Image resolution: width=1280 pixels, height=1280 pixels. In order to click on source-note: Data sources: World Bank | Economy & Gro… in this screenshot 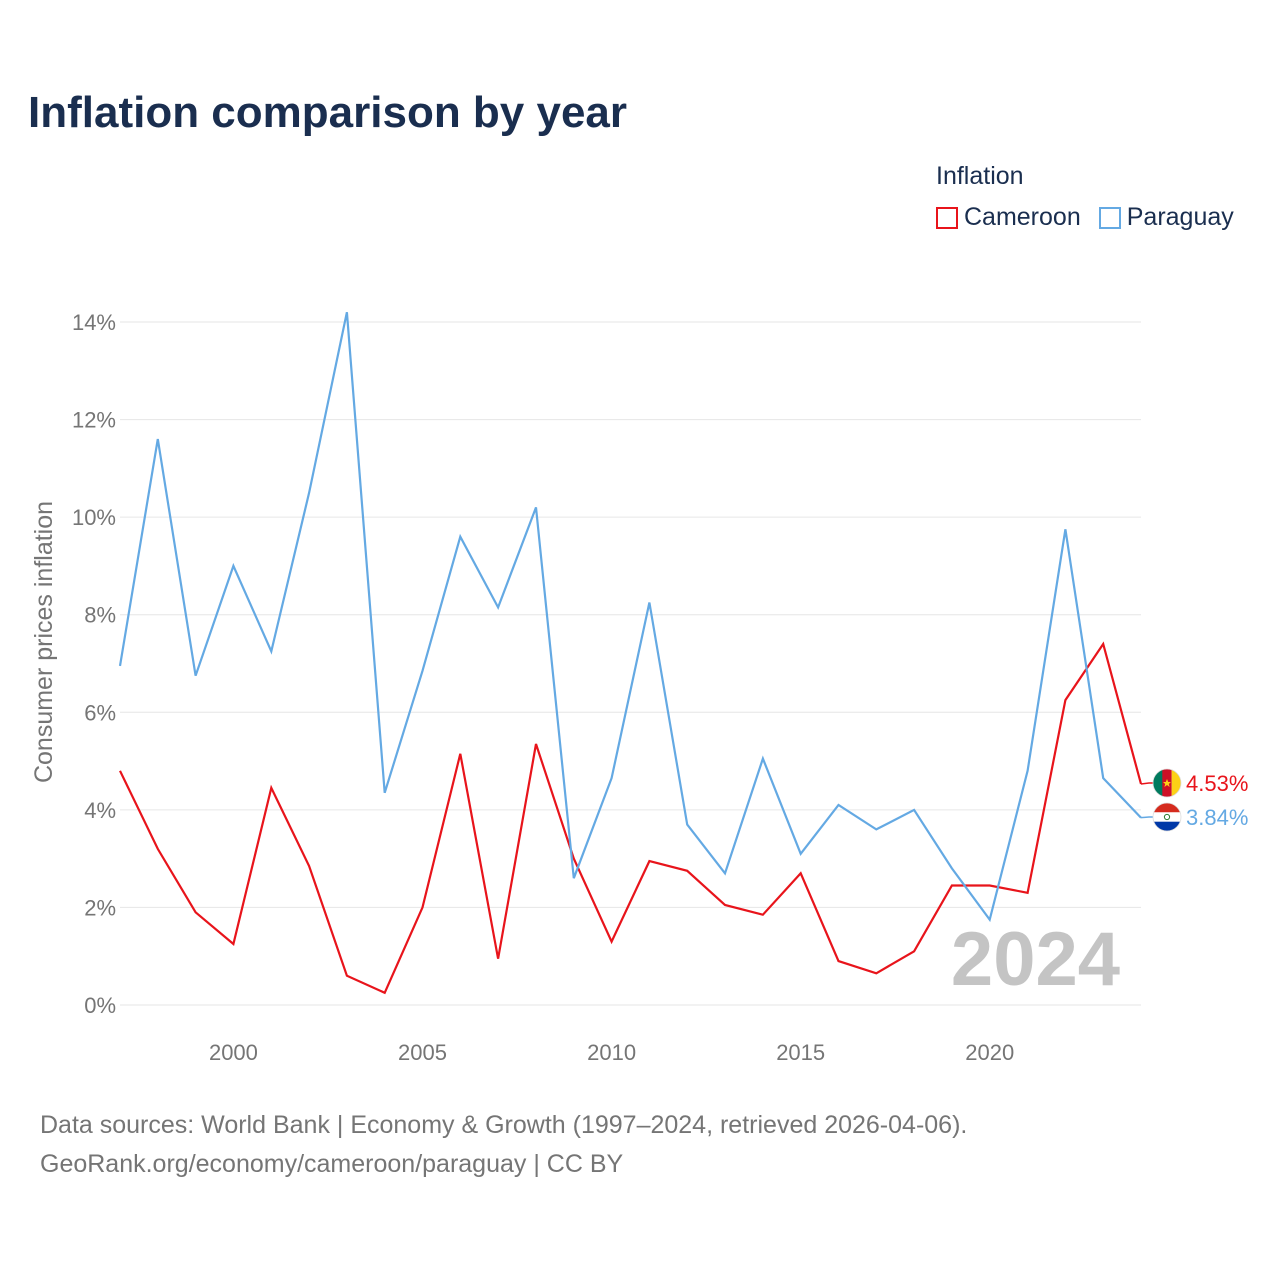, I will do `click(503, 1145)`.